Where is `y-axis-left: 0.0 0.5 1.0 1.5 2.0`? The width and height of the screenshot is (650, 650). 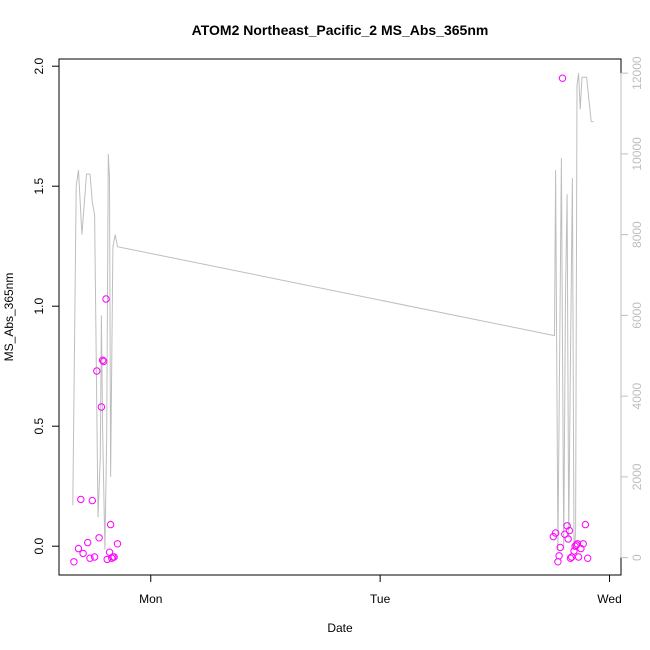
y-axis-left: 0.0 0.5 1.0 1.5 2.0 is located at coordinates (46, 306).